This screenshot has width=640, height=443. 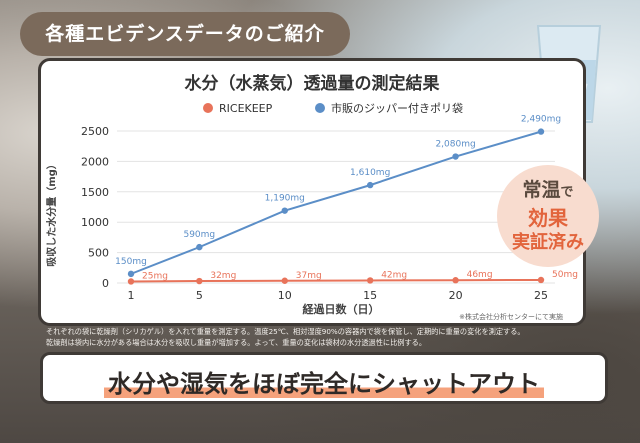 I want to click on data-label: 2,080mg, so click(x=455, y=145).